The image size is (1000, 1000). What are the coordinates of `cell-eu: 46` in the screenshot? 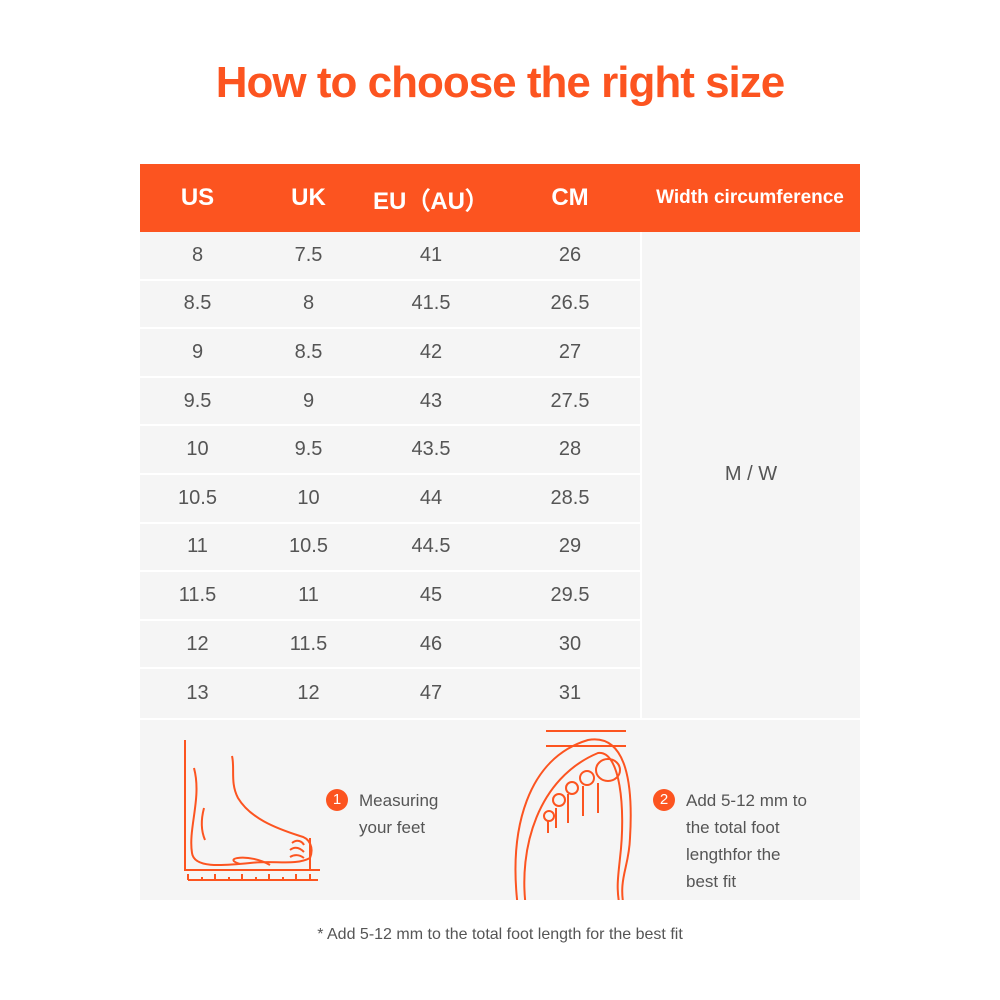 It's located at (431, 643).